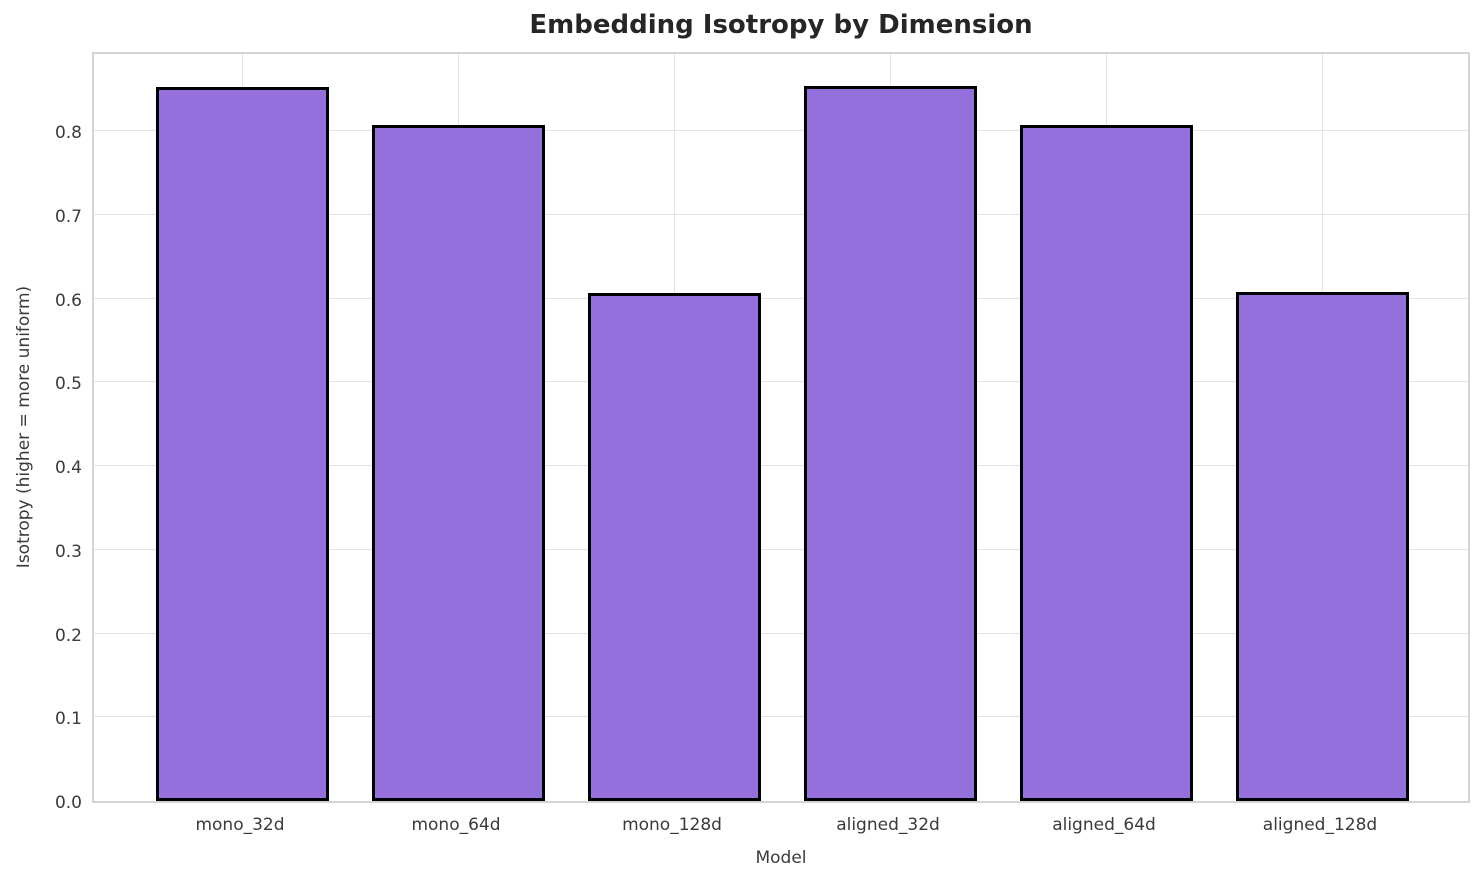 The image size is (1484, 885). Describe the element at coordinates (68, 384) in the screenshot. I see `y-tick-label: 0.5` at that location.